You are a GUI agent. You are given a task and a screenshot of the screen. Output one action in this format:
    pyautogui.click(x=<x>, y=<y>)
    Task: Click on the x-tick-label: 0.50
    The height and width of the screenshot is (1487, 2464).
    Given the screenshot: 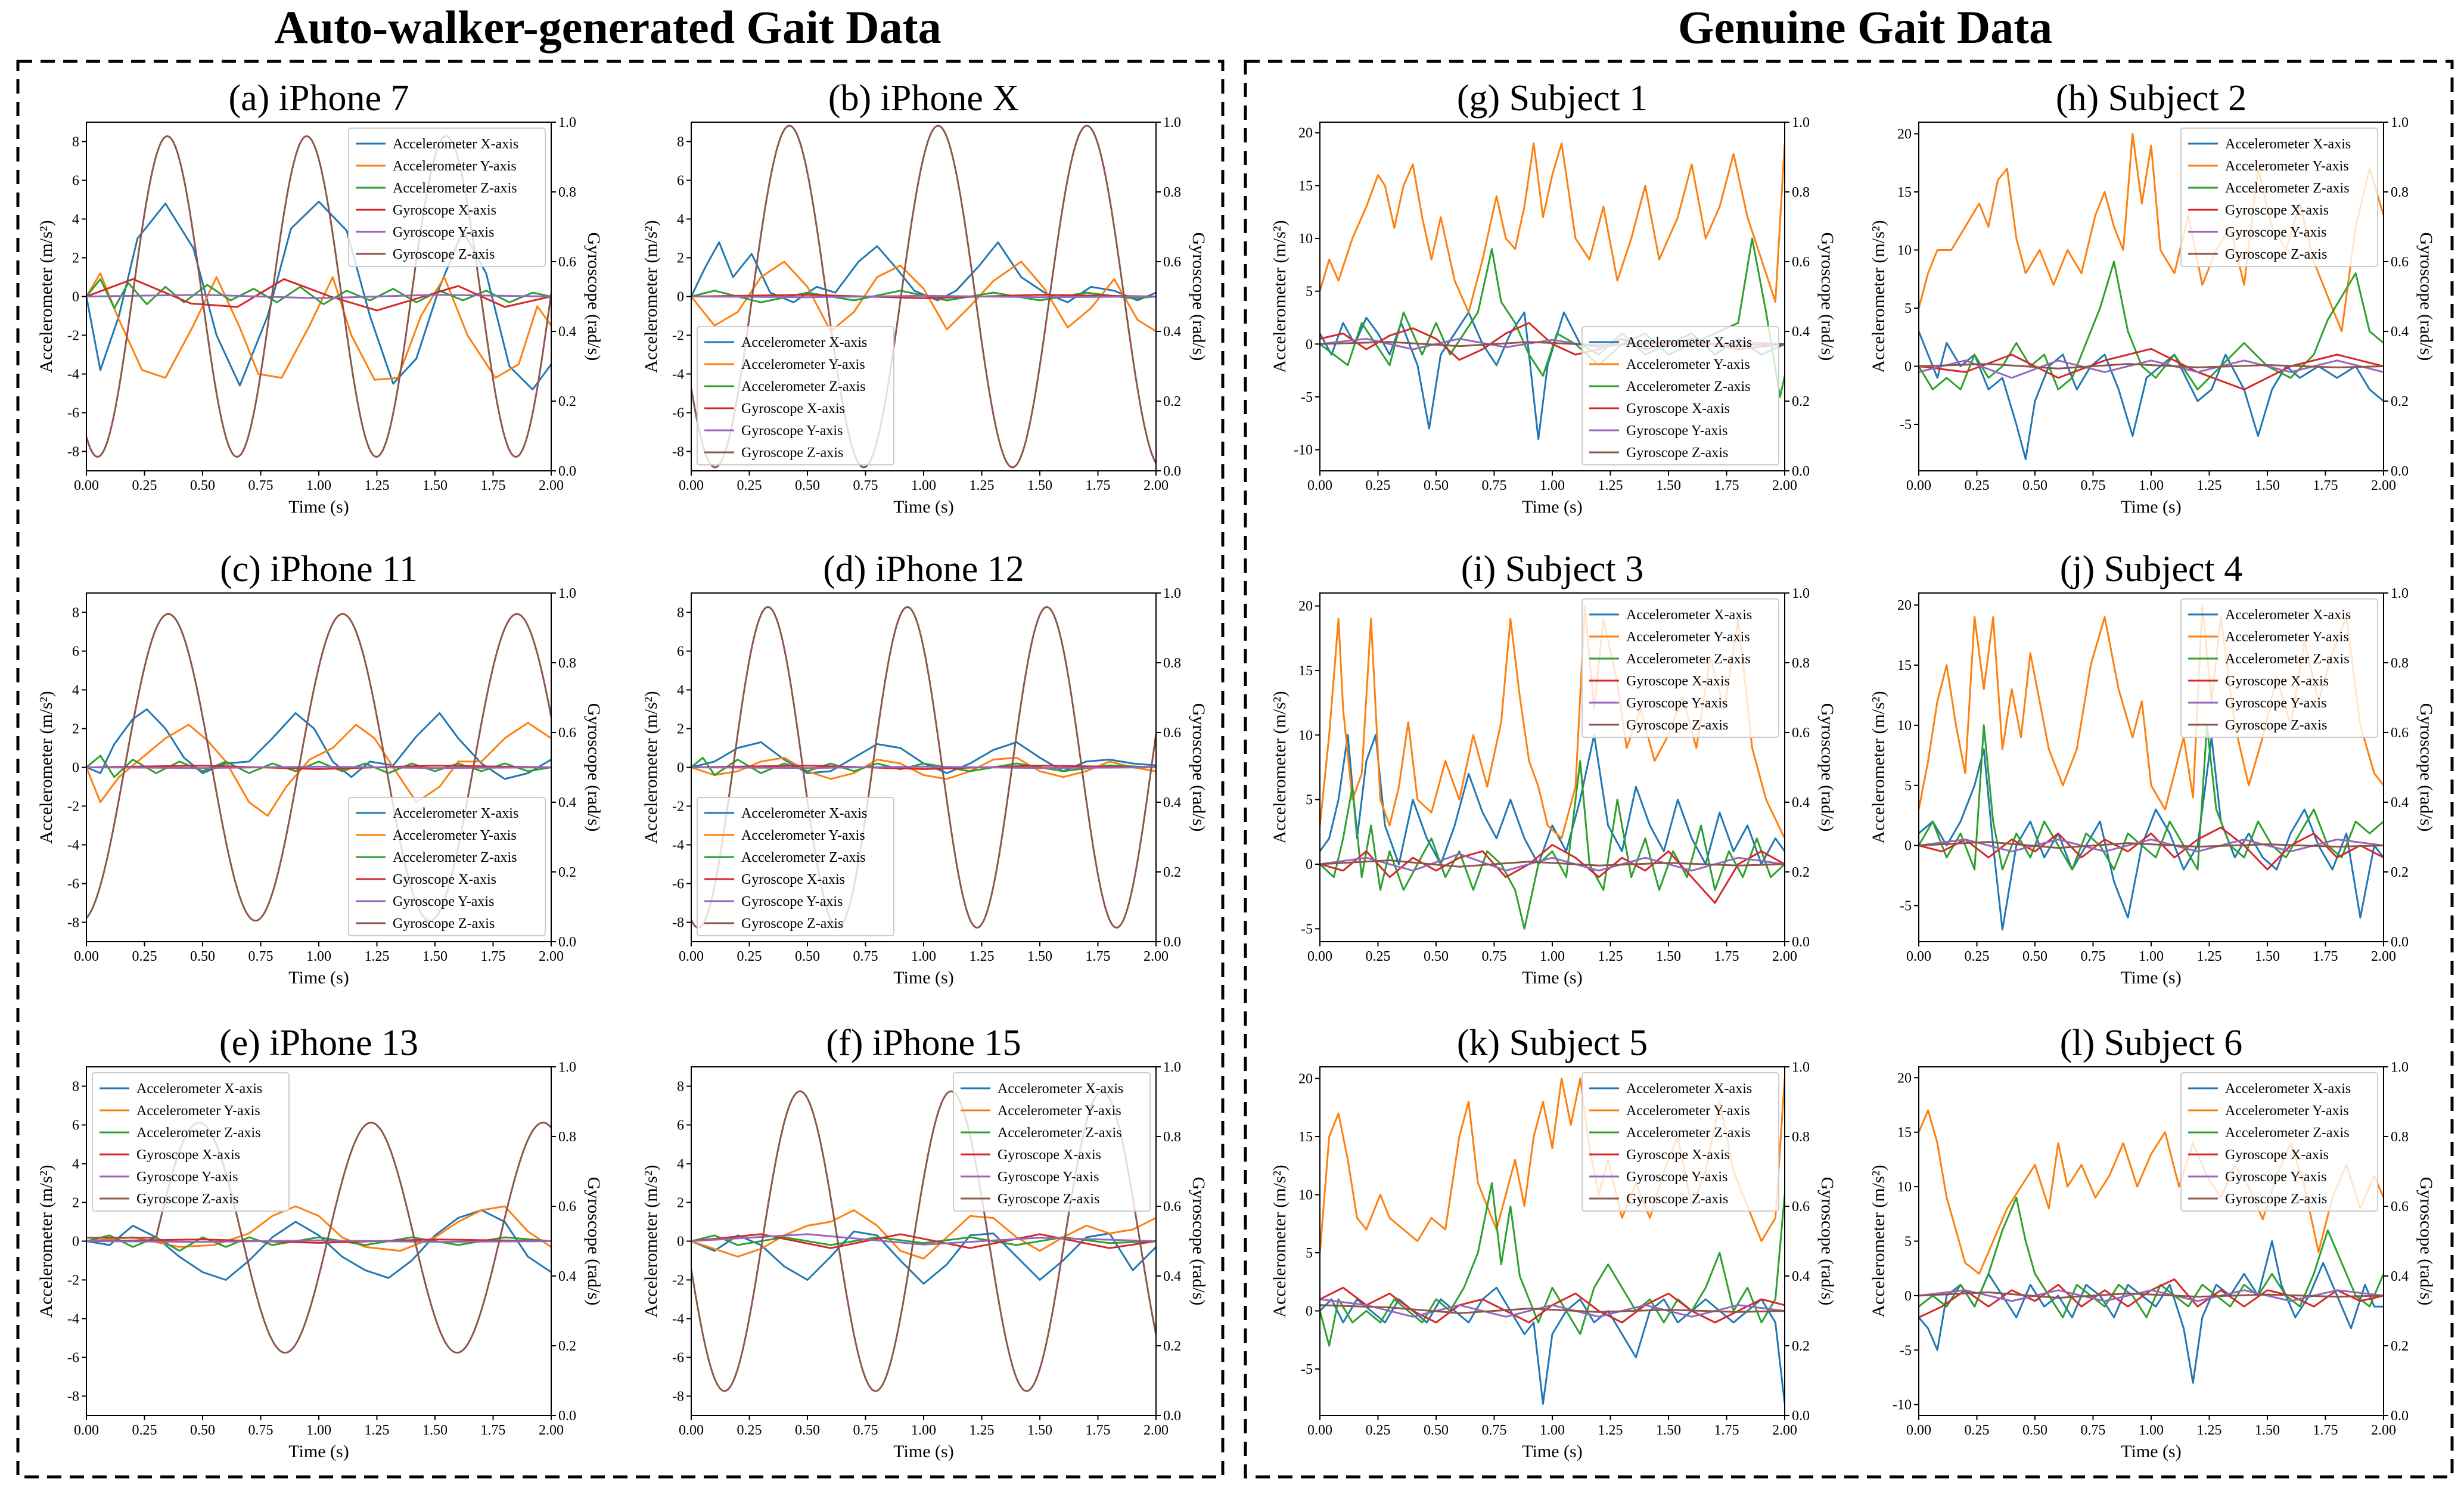 What is the action you would take?
    pyautogui.click(x=1436, y=956)
    